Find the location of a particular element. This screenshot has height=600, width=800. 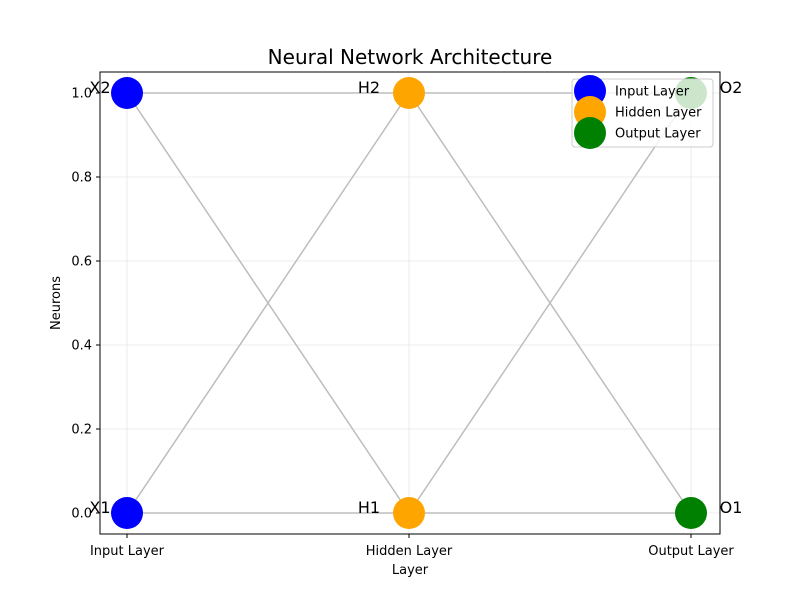

y-tick-label: 0.8 is located at coordinates (81, 178).